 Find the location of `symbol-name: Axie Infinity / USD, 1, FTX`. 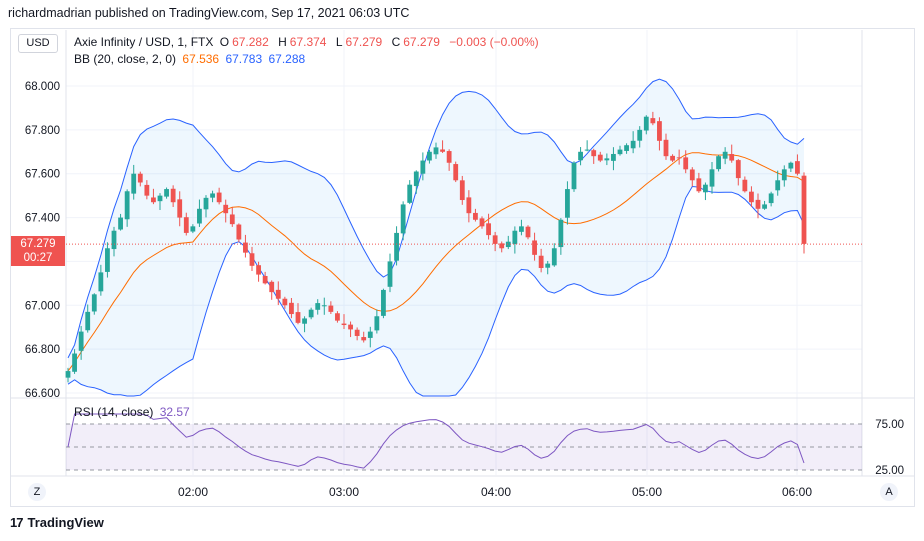

symbol-name: Axie Infinity / USD, 1, FTX is located at coordinates (144, 42).